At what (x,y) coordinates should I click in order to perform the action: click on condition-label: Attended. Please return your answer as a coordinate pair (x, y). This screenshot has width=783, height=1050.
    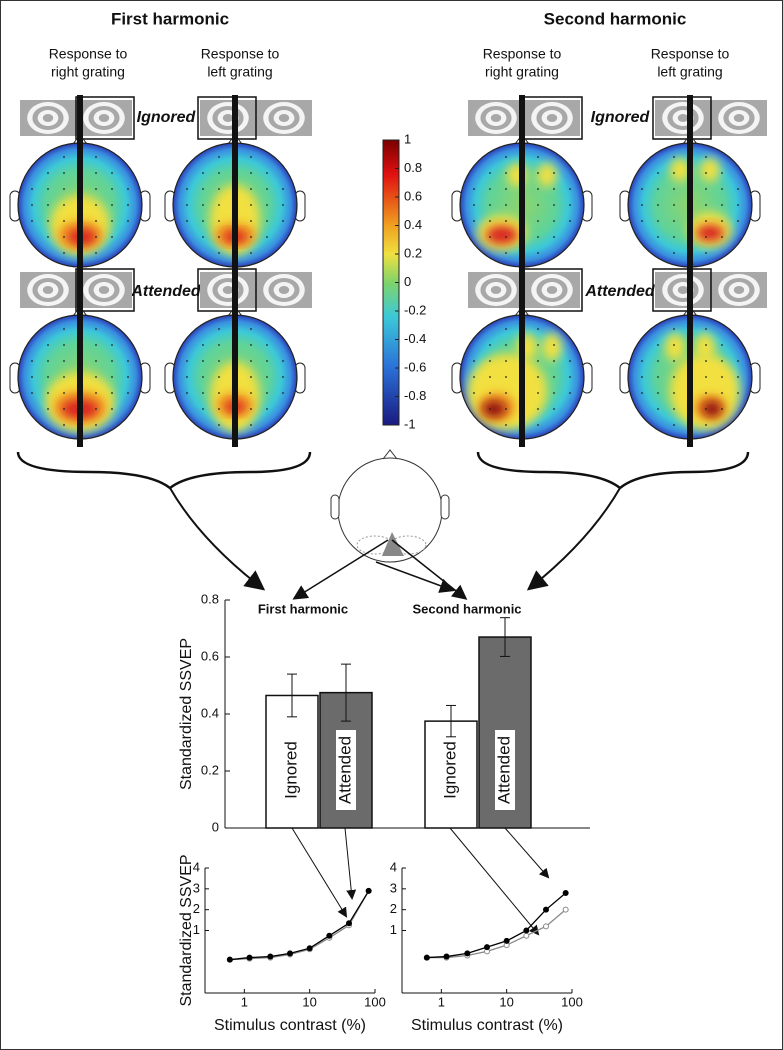
    Looking at the image, I should click on (620, 291).